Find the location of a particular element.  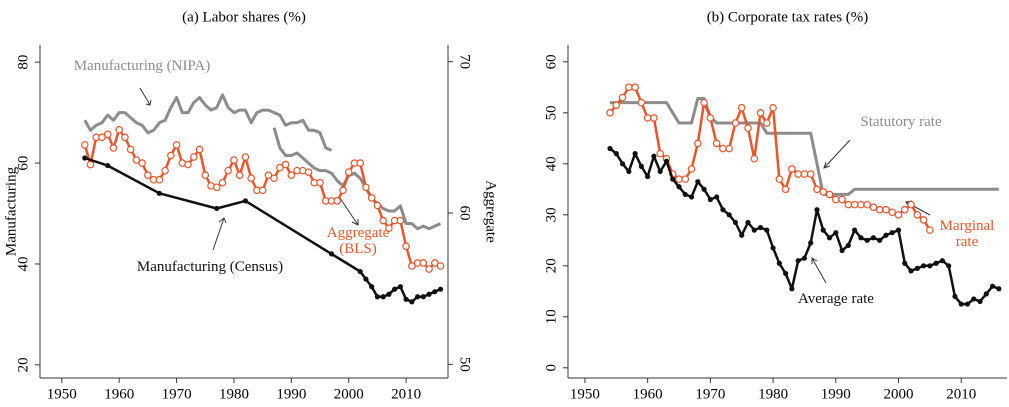

y-tick-label: 0 is located at coordinates (551, 368).